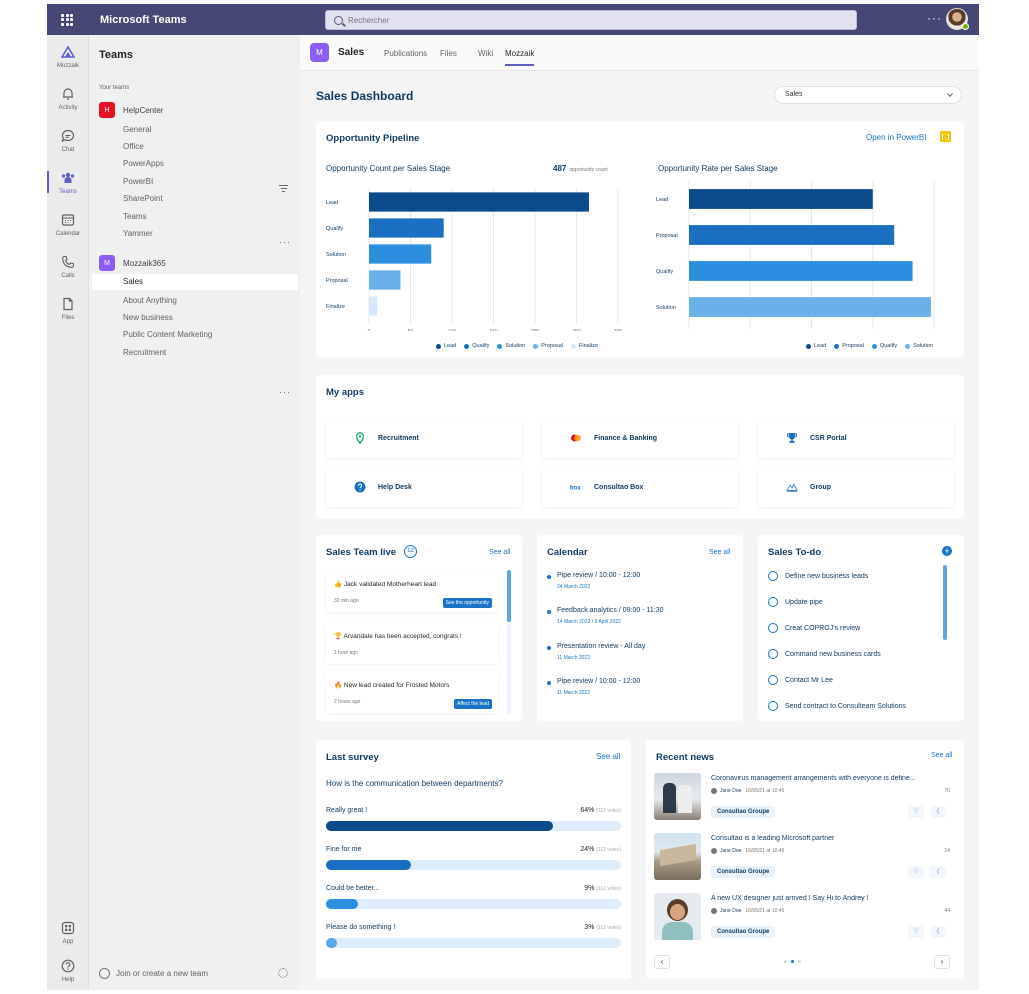 The image size is (1029, 994). I want to click on add-todo-button: +, so click(947, 551).